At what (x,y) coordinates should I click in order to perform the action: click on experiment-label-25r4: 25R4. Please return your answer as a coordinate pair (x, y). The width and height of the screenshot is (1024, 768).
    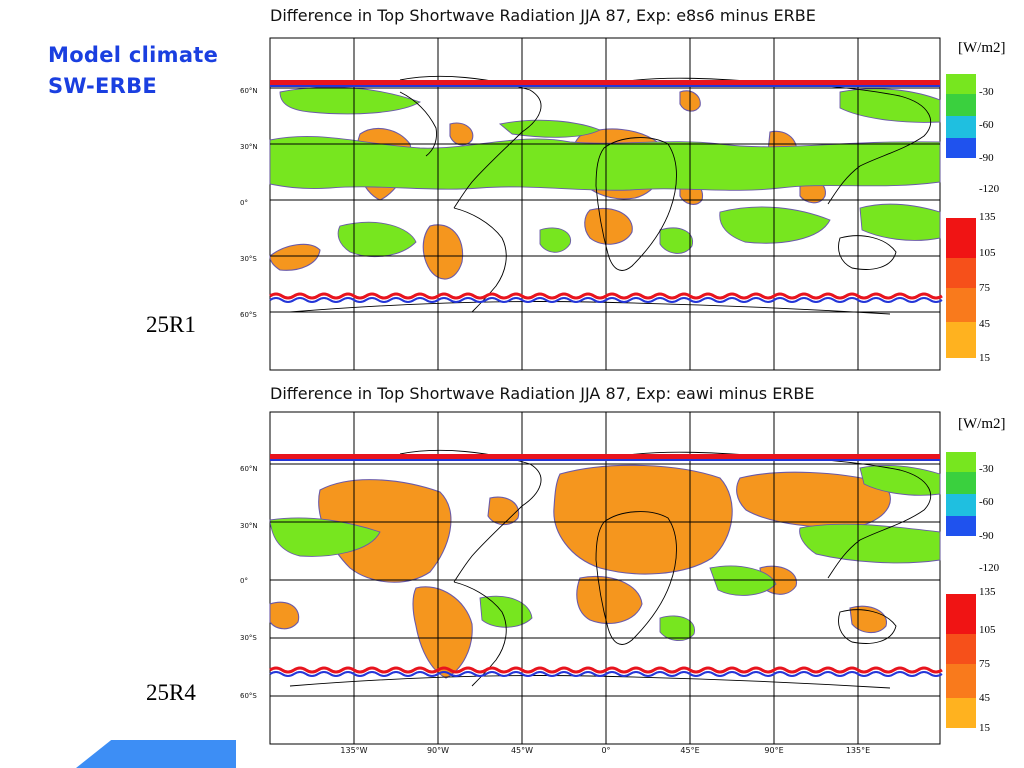
    Looking at the image, I should click on (171, 692).